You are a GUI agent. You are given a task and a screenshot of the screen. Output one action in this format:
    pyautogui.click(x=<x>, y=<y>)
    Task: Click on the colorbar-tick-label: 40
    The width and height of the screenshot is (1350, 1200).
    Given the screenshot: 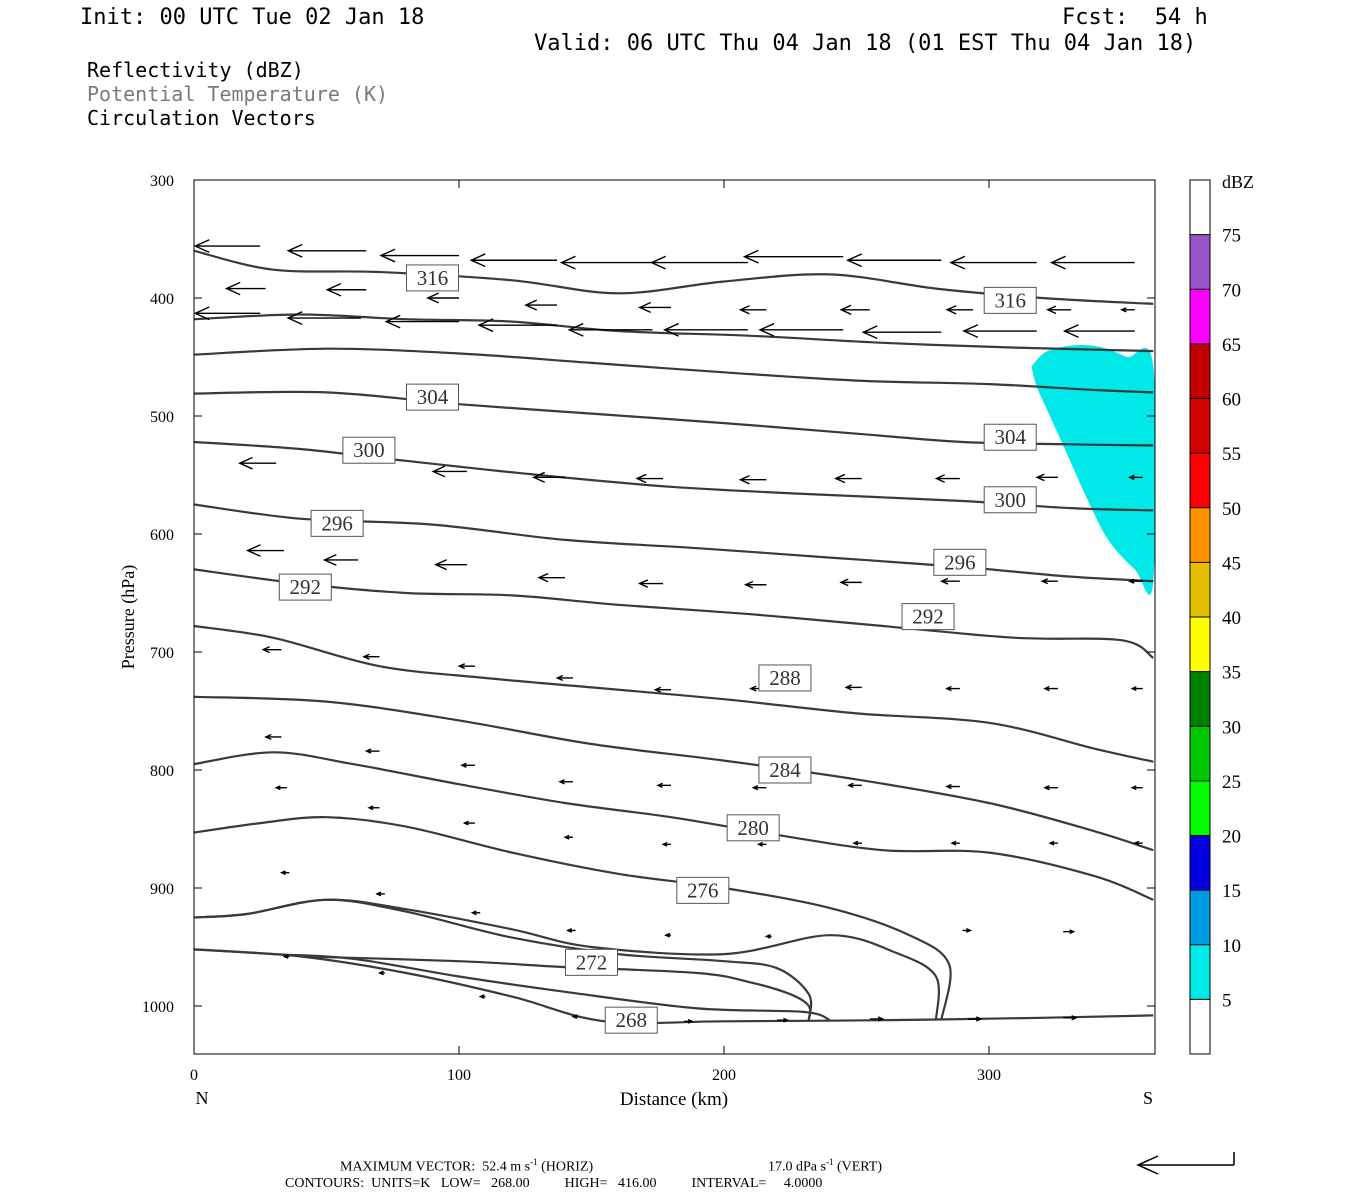 What is the action you would take?
    pyautogui.click(x=1231, y=618)
    